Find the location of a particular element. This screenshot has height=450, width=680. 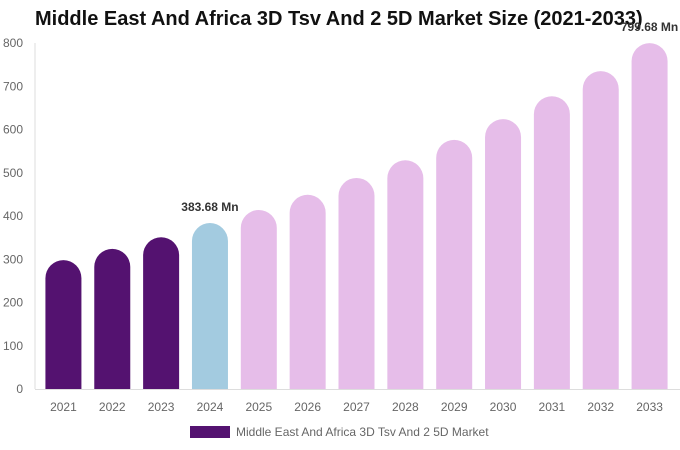

bar-2029 is located at coordinates (454, 264).